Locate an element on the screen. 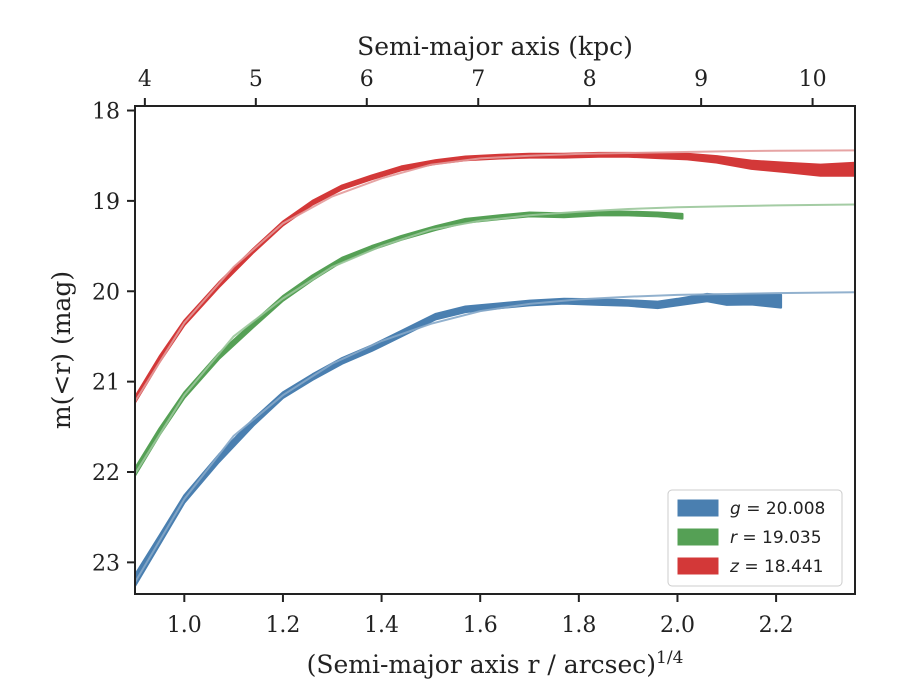  top-tick-label: 9 is located at coordinates (701, 79).